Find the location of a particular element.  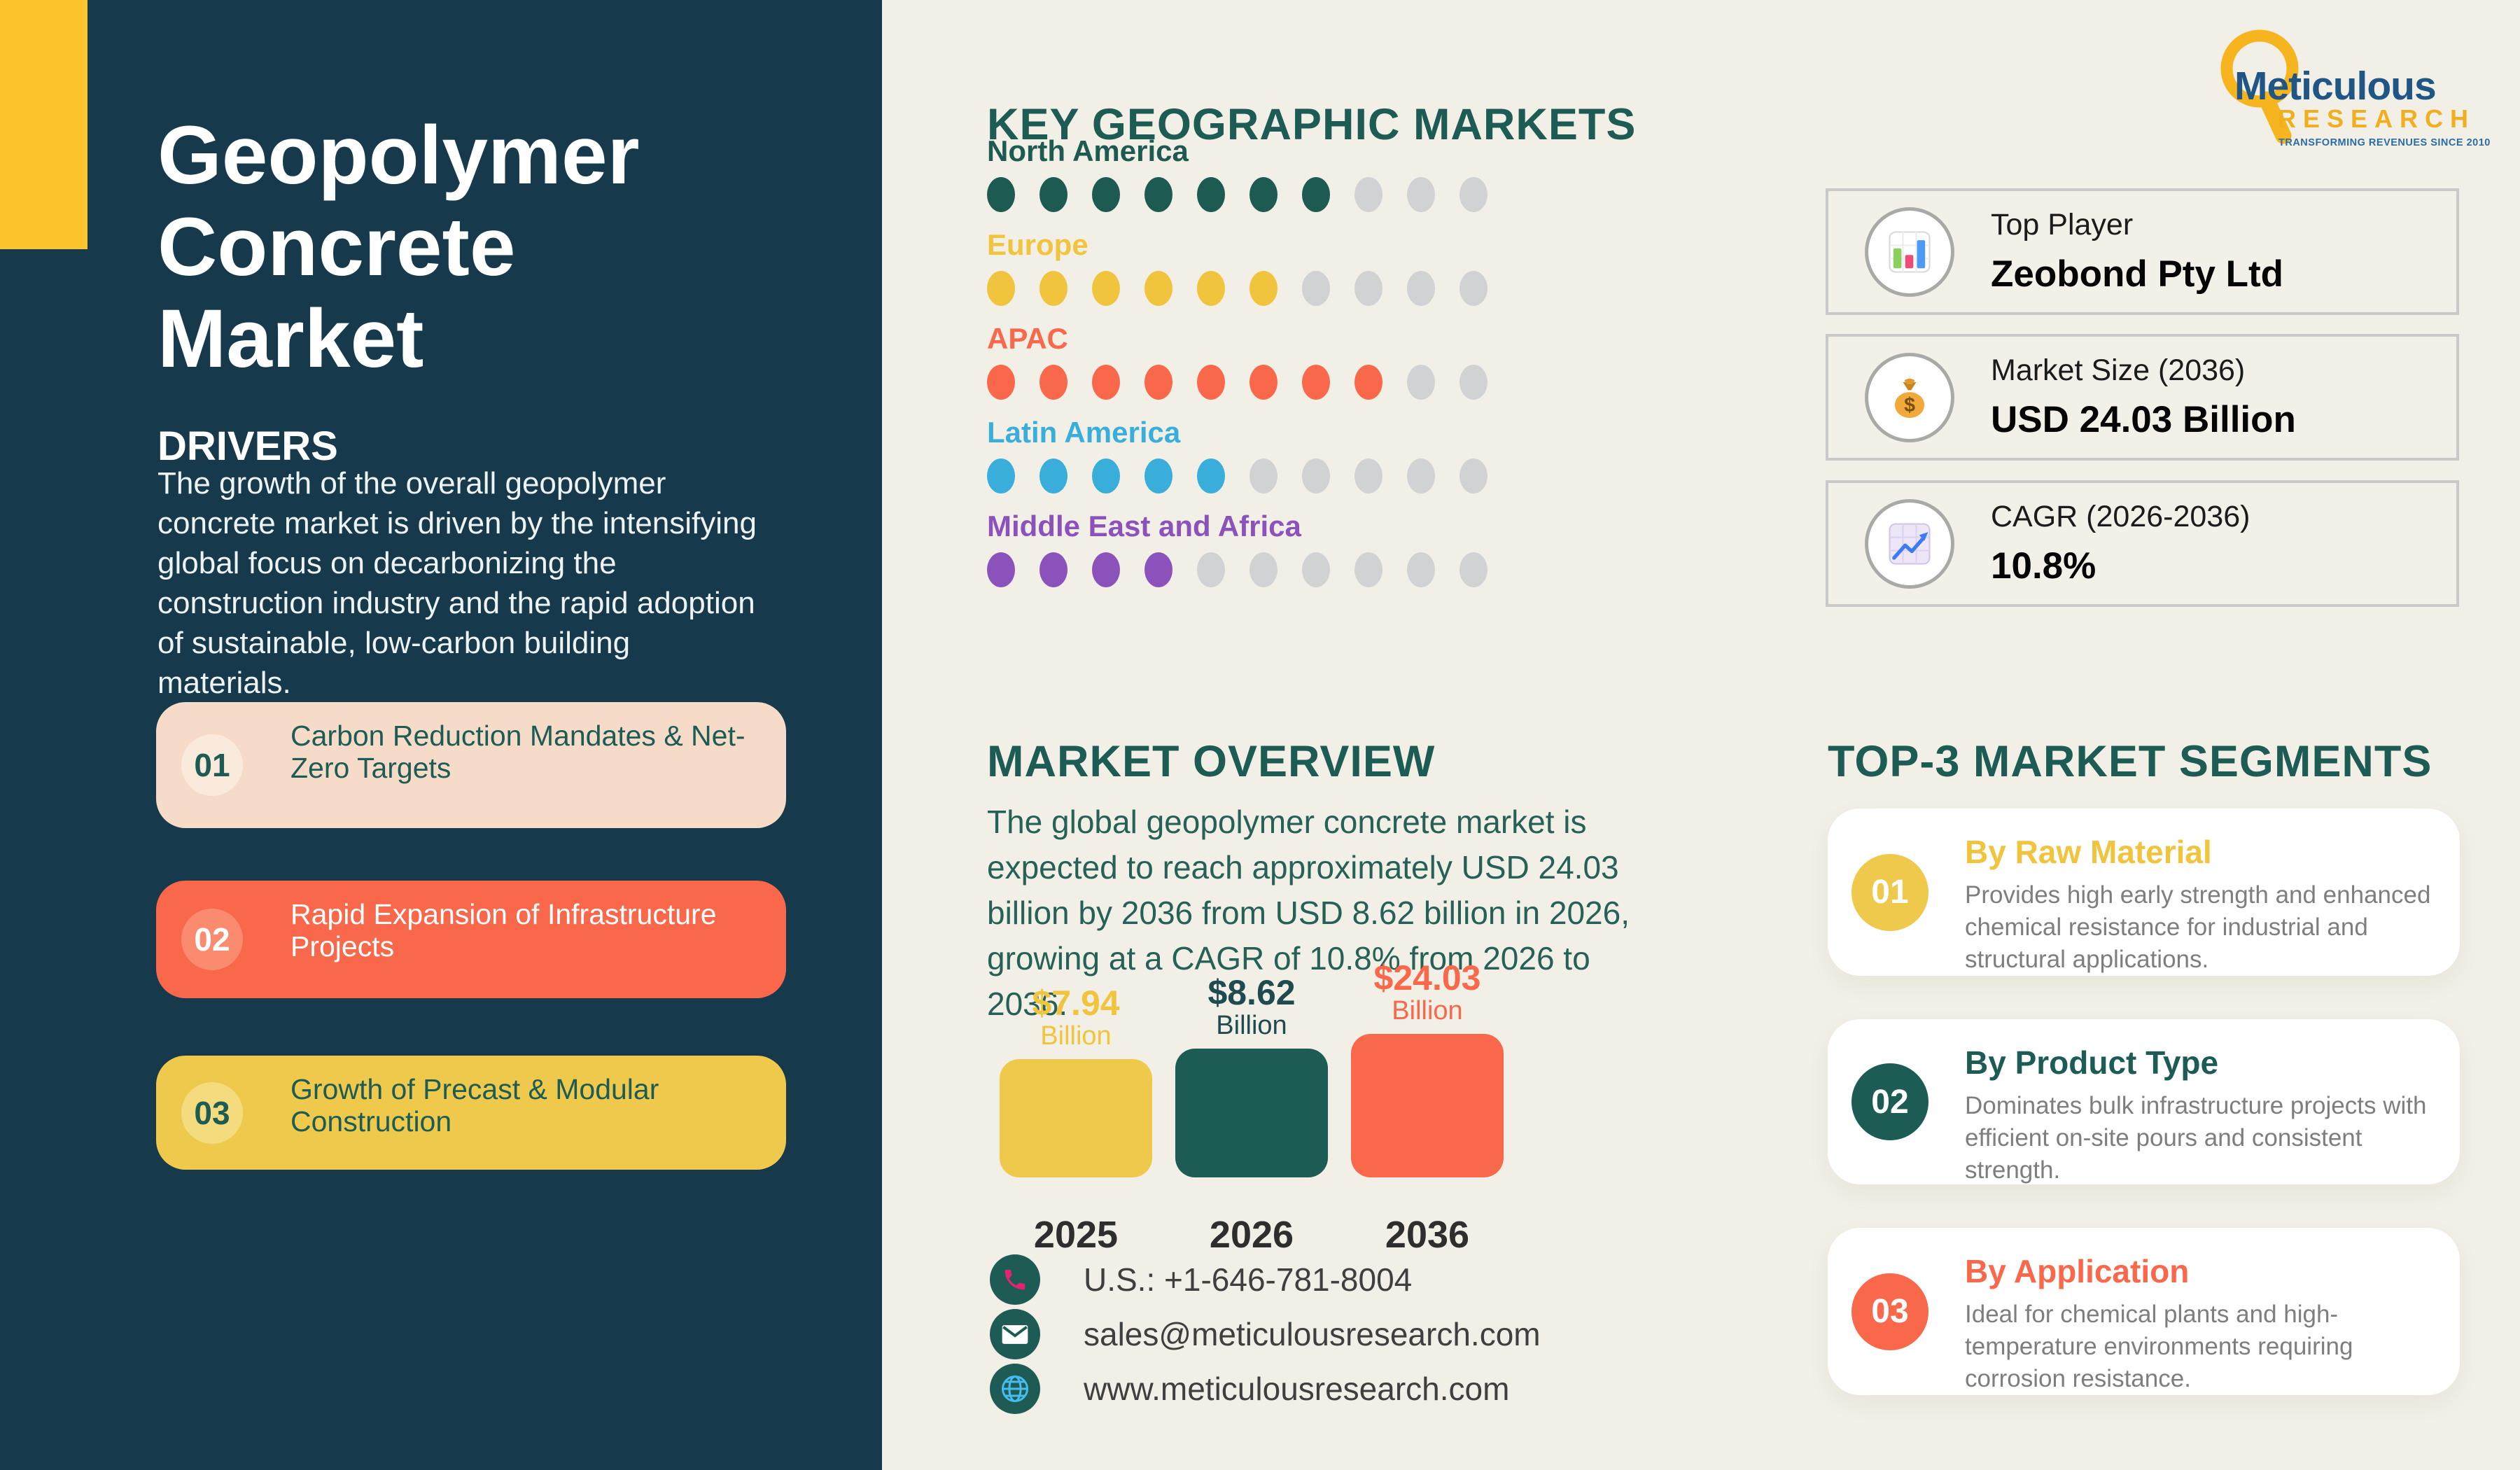

driver-number-badge: 01 is located at coordinates (212, 765).